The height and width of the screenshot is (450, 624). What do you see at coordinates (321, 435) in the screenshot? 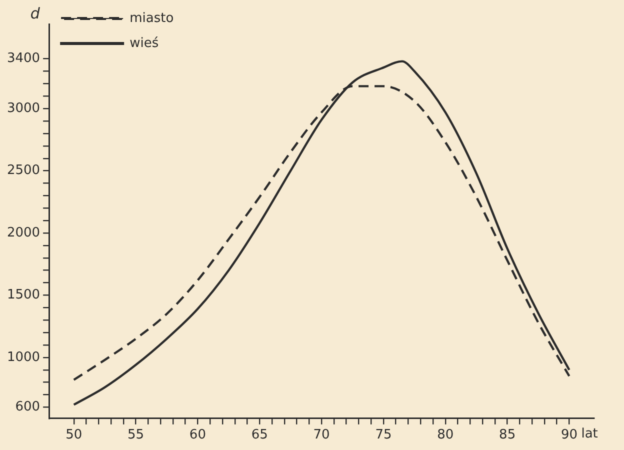
I see `x-tick-label: 70` at bounding box center [321, 435].